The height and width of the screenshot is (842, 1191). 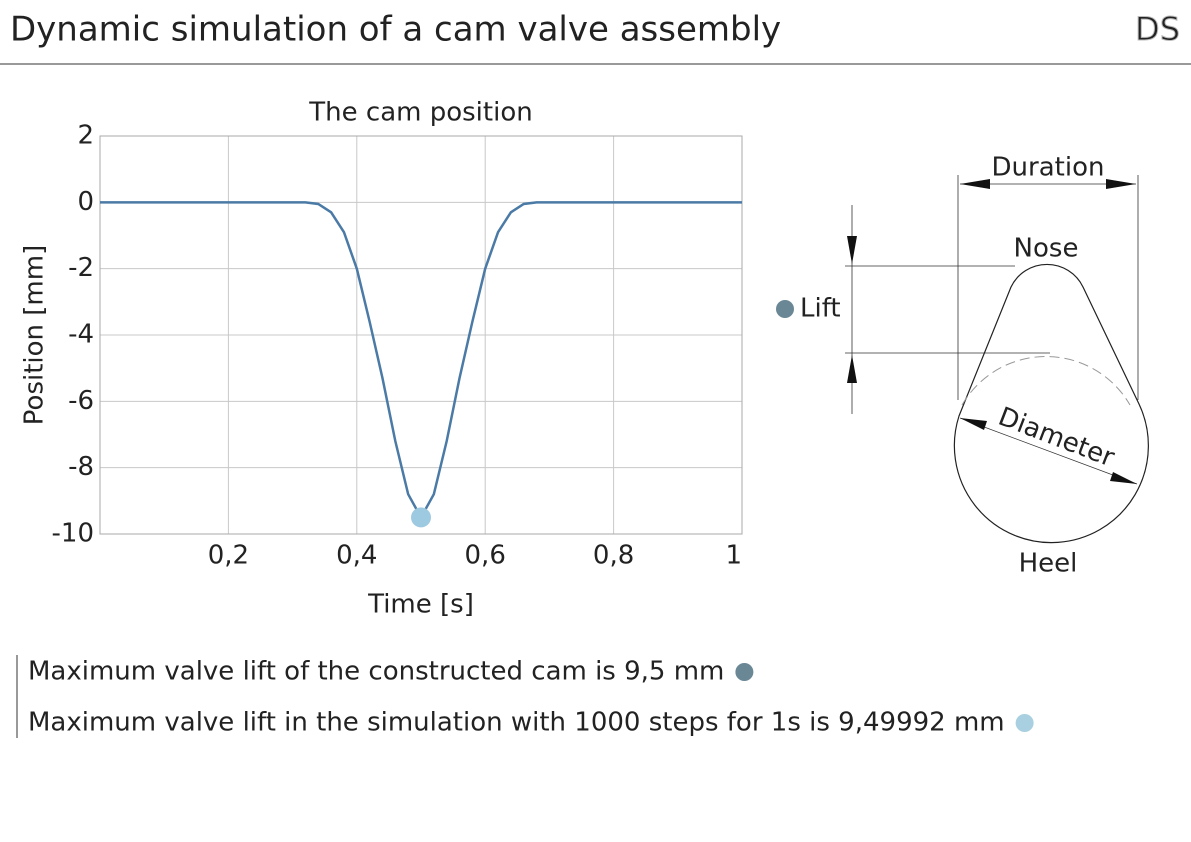 I want to click on y-tick-label: 2, so click(x=85, y=136).